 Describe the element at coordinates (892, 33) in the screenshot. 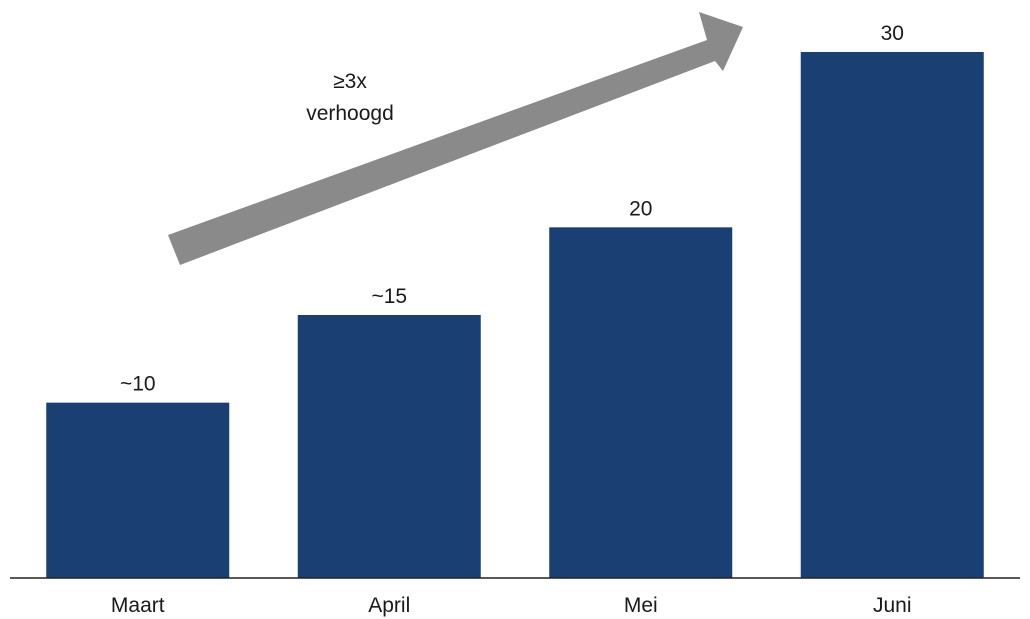

I see `value-label-juni: 30` at that location.